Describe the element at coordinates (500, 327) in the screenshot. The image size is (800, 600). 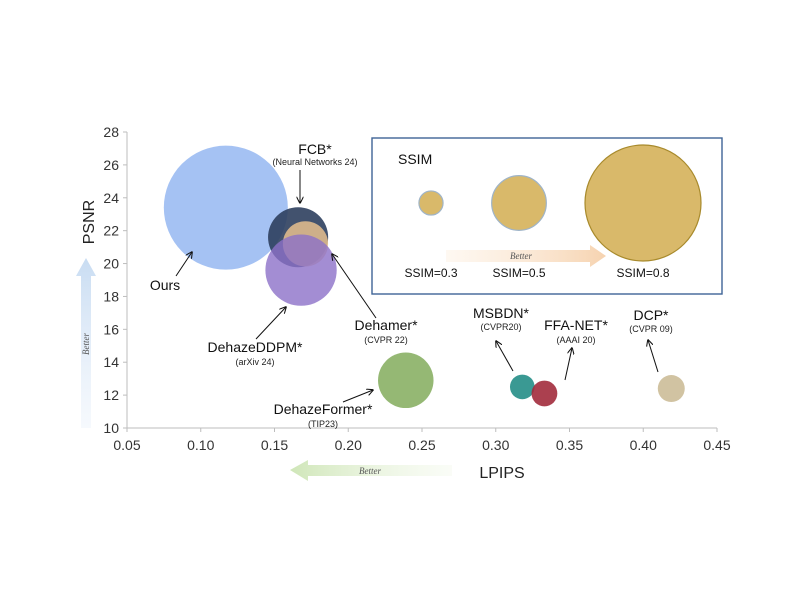
I see `venue-msbdn: (CVPR20)` at that location.